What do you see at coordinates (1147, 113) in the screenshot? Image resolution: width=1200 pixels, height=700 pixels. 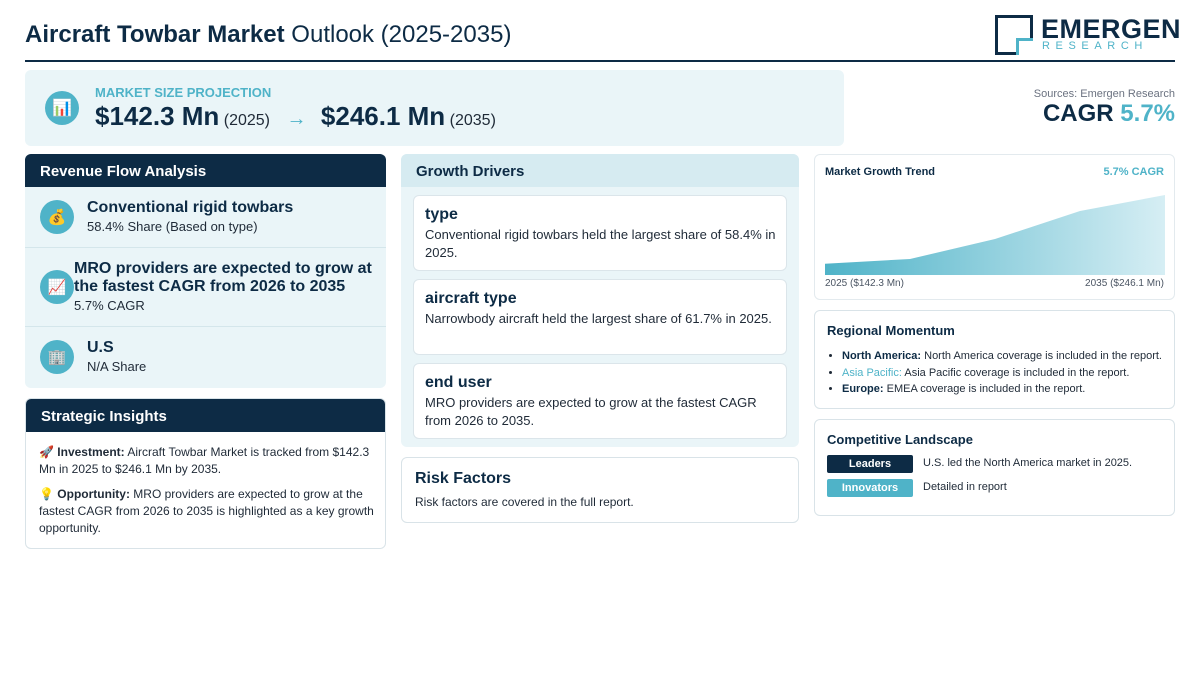 I see `cagr-value: 5.7%` at bounding box center [1147, 113].